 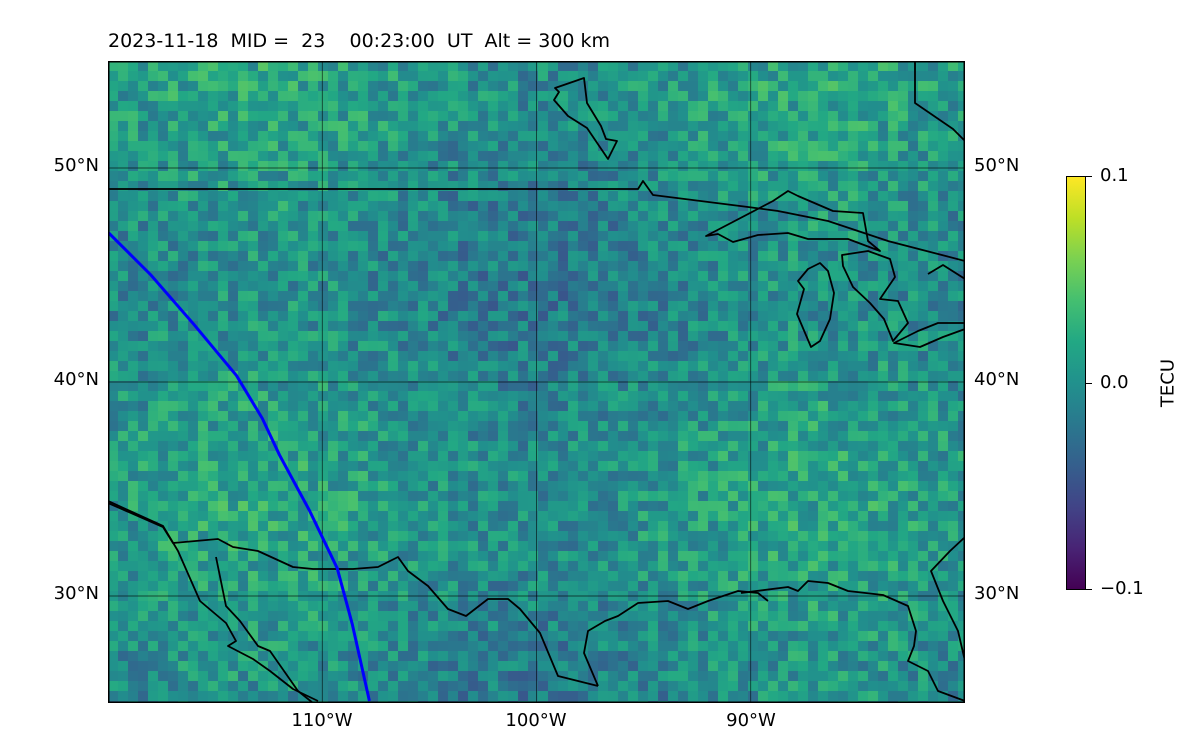 I want to click on lat-label-30-left: 30°N, so click(x=76, y=593).